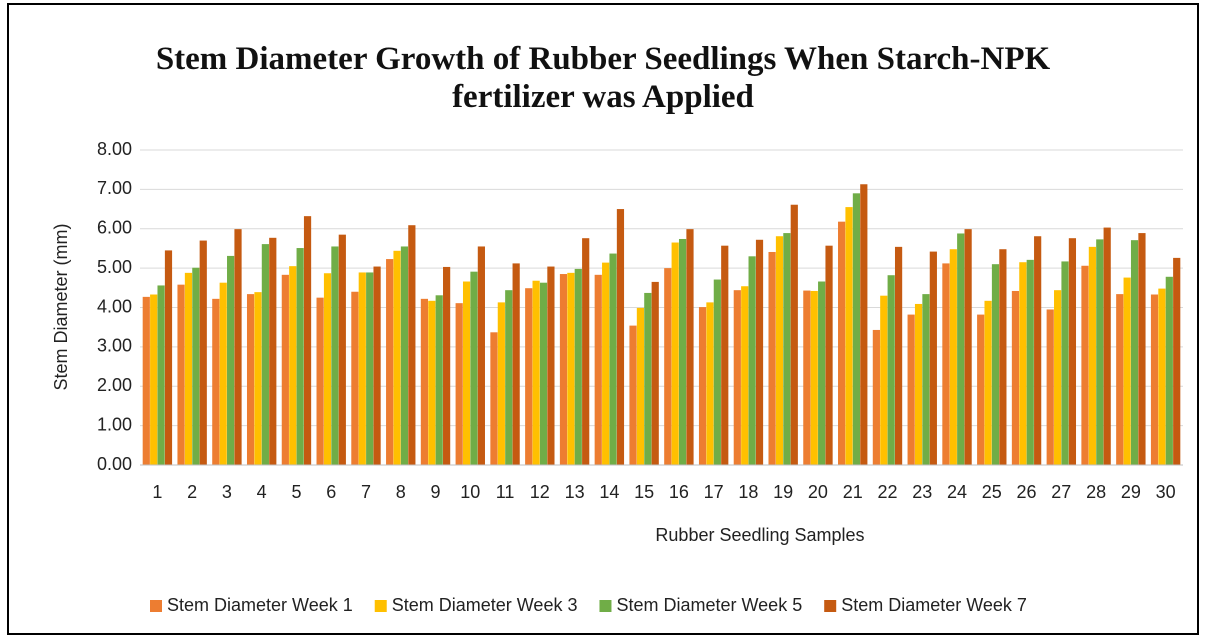  Describe the element at coordinates (714, 492) in the screenshot. I see `x-tick-label: 17` at that location.